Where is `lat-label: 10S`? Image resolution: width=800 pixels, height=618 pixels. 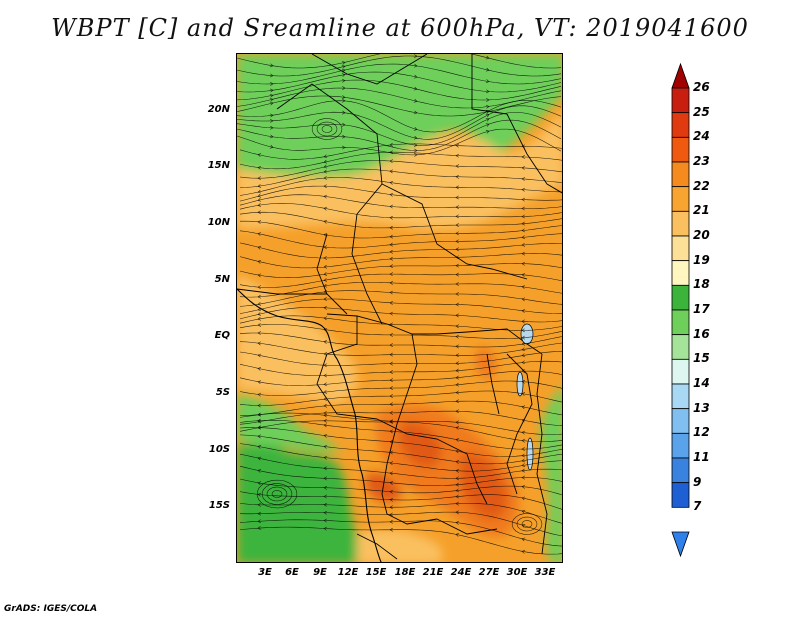
lat-label: 10S is located at coordinates (219, 449).